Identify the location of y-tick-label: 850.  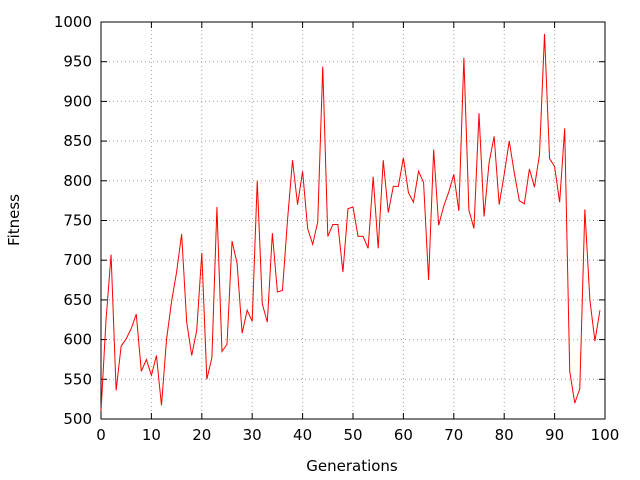
(77, 141).